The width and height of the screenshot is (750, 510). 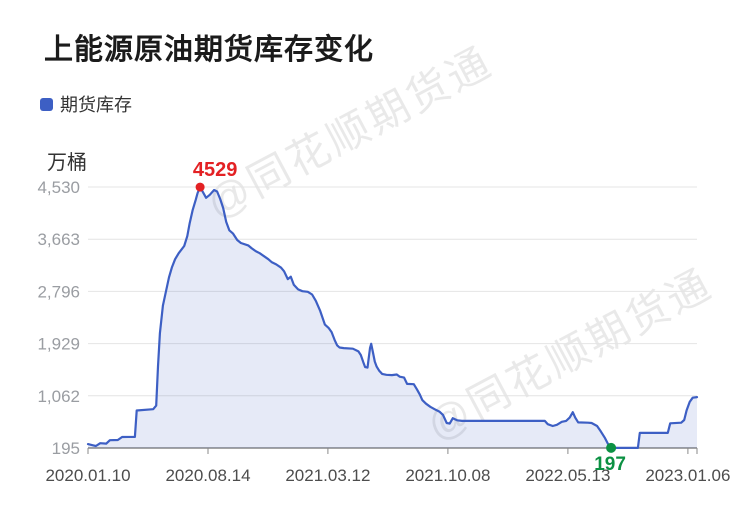 I want to click on y-axis-unit-label: 万桶, so click(x=67, y=163).